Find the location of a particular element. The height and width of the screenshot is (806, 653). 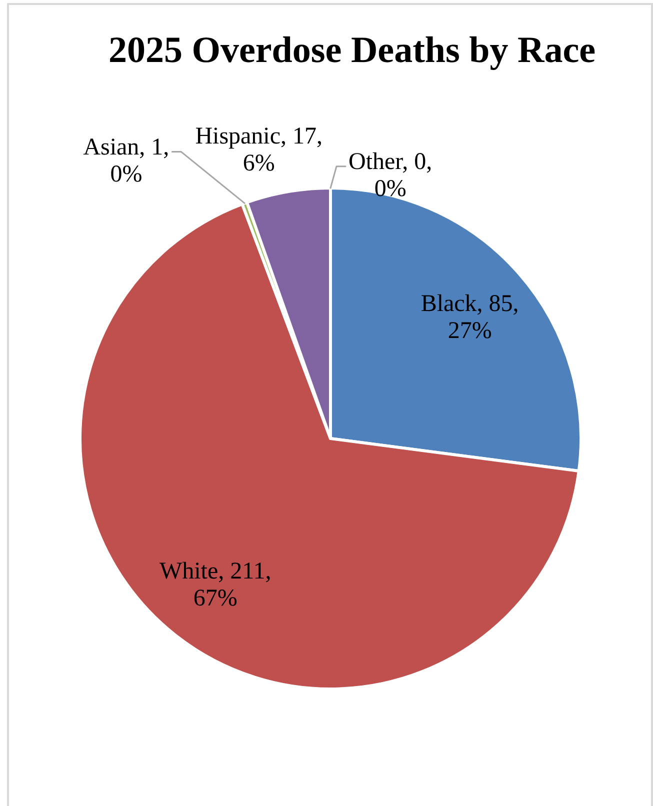

slice-label: Black, 85, 27% is located at coordinates (469, 317).